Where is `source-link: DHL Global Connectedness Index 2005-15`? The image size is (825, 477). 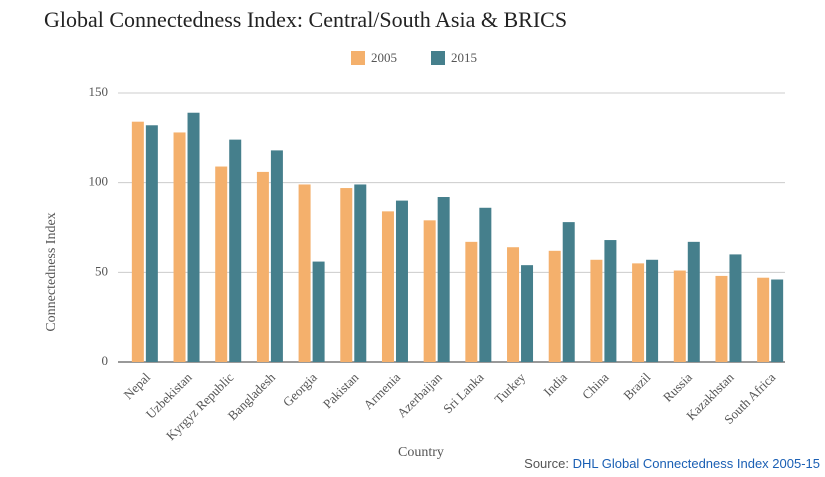 source-link: DHL Global Connectedness Index 2005-15 is located at coordinates (696, 463).